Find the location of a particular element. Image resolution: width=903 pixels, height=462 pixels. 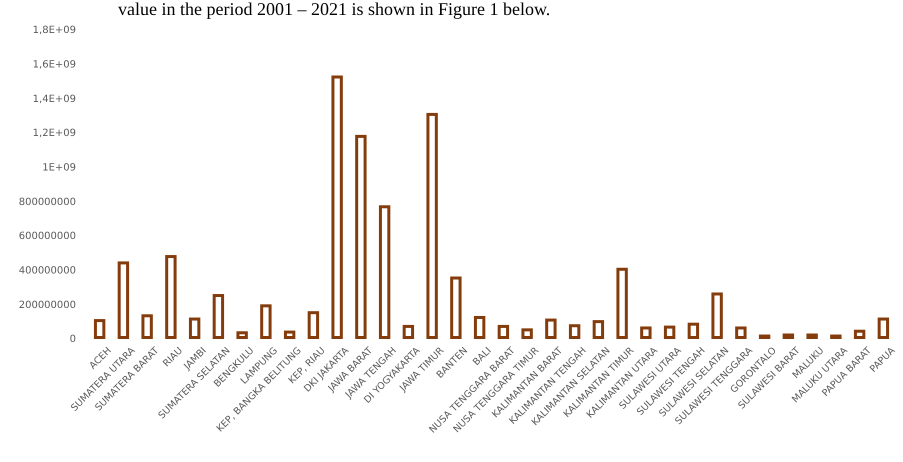

y-tick-label: 800000000 is located at coordinates (47, 202).